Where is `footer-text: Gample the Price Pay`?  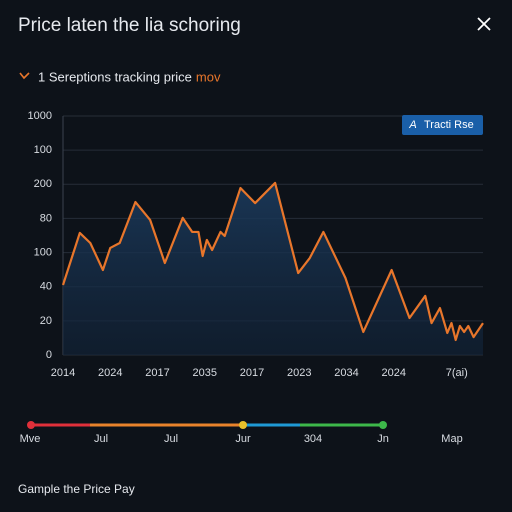
footer-text: Gample the Price Pay is located at coordinates (76, 489).